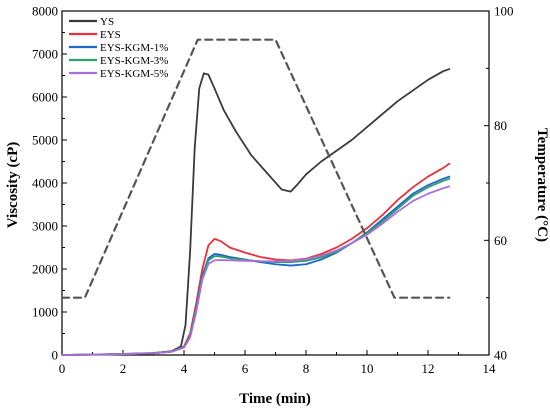  What do you see at coordinates (45, 11) in the screenshot?
I see `y-left-tick-label: 8000` at bounding box center [45, 11].